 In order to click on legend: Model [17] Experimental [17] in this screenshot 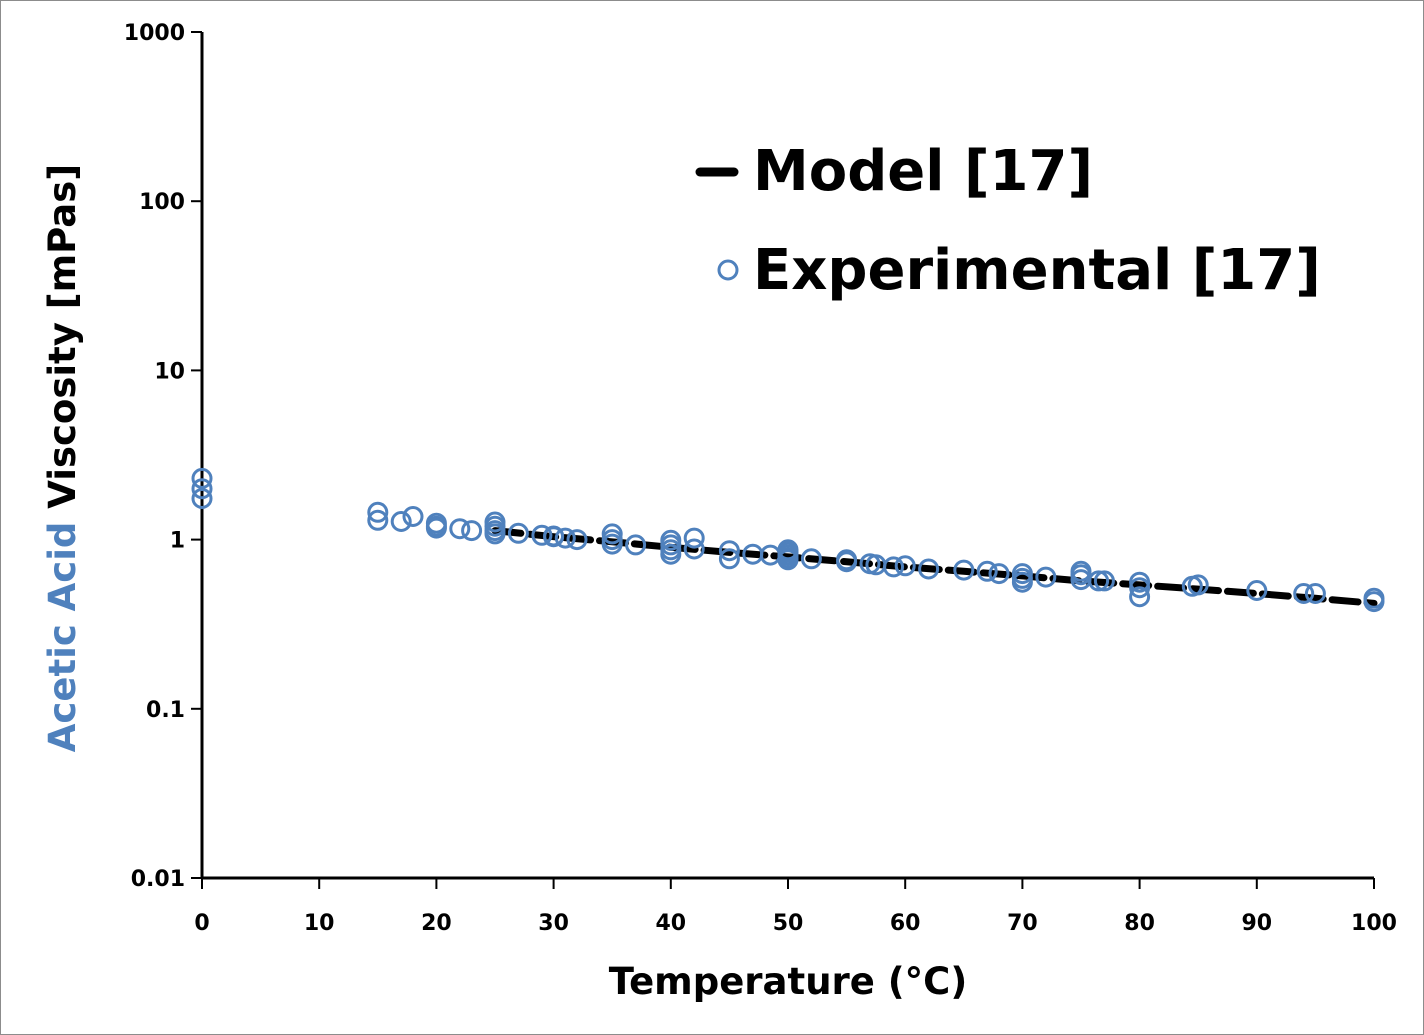, I will do `click(1008, 221)`.